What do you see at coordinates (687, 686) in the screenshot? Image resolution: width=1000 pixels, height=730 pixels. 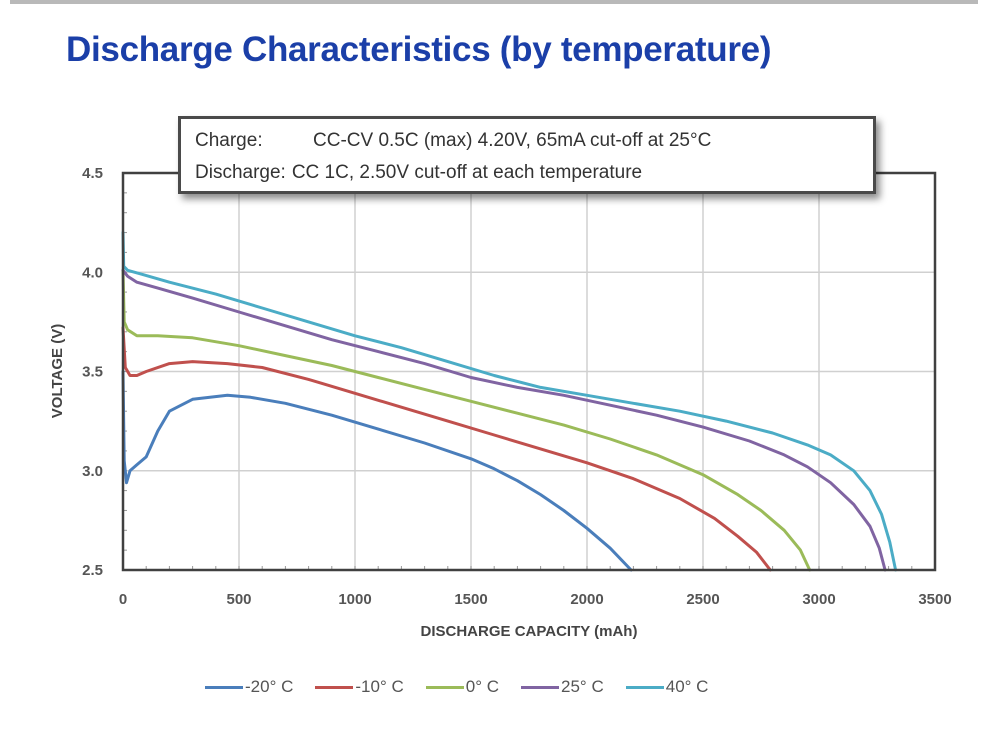 I see `legend-label: 40° C` at bounding box center [687, 686].